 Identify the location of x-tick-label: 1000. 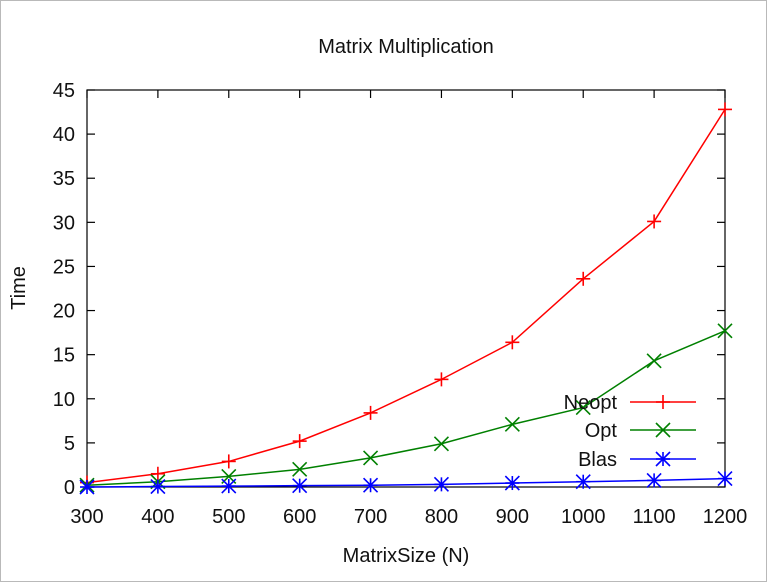
(583, 517).